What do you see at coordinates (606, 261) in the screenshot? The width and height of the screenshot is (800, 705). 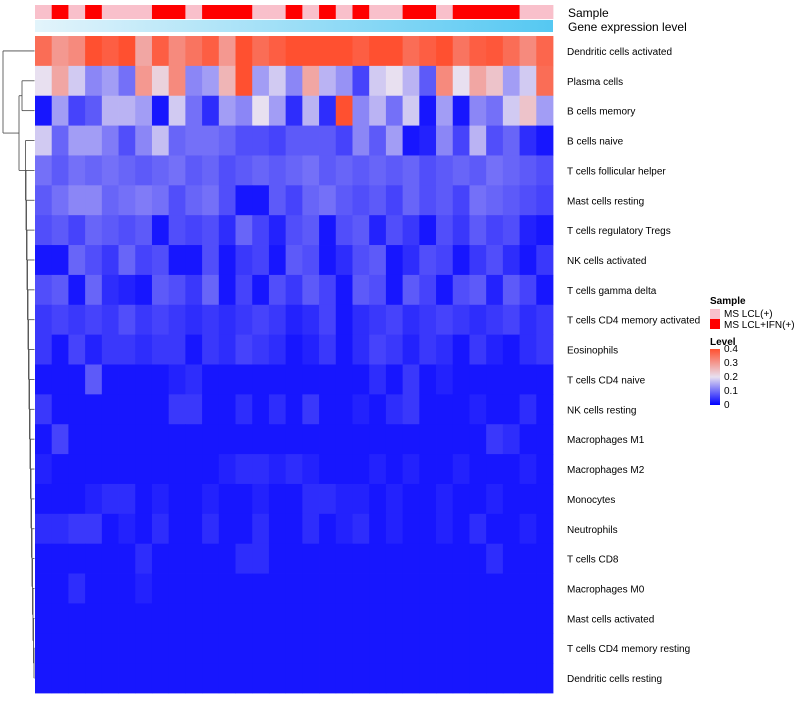 I see `row-label: NK cells activated` at bounding box center [606, 261].